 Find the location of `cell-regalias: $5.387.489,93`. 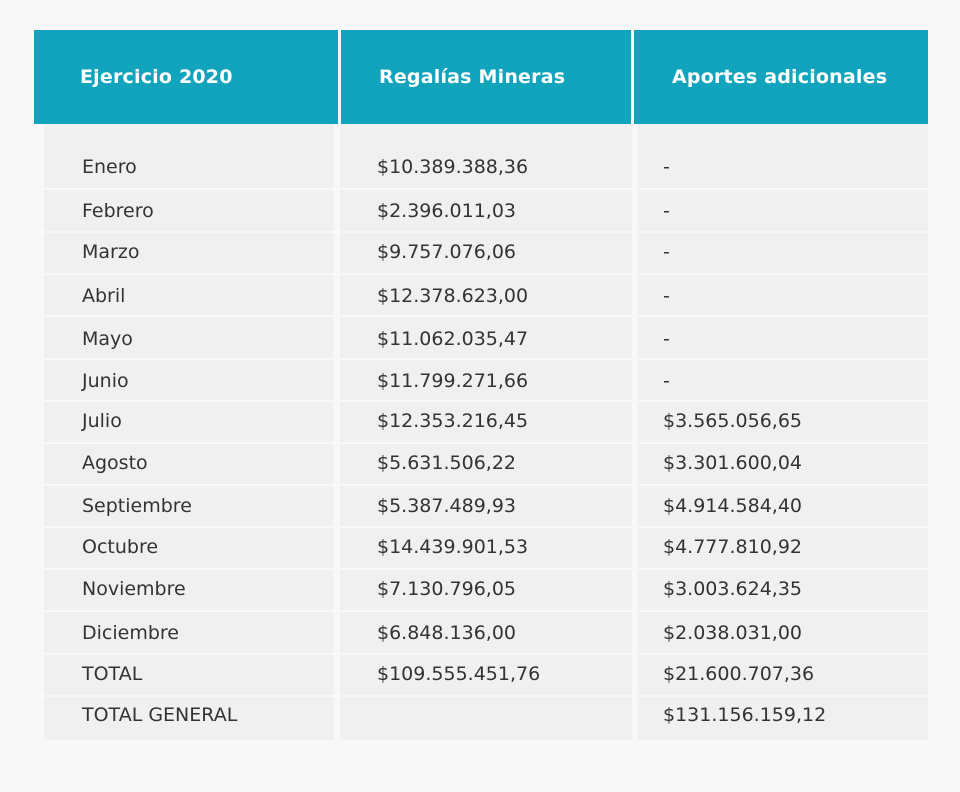

cell-regalias: $5.387.489,93 is located at coordinates (447, 506).